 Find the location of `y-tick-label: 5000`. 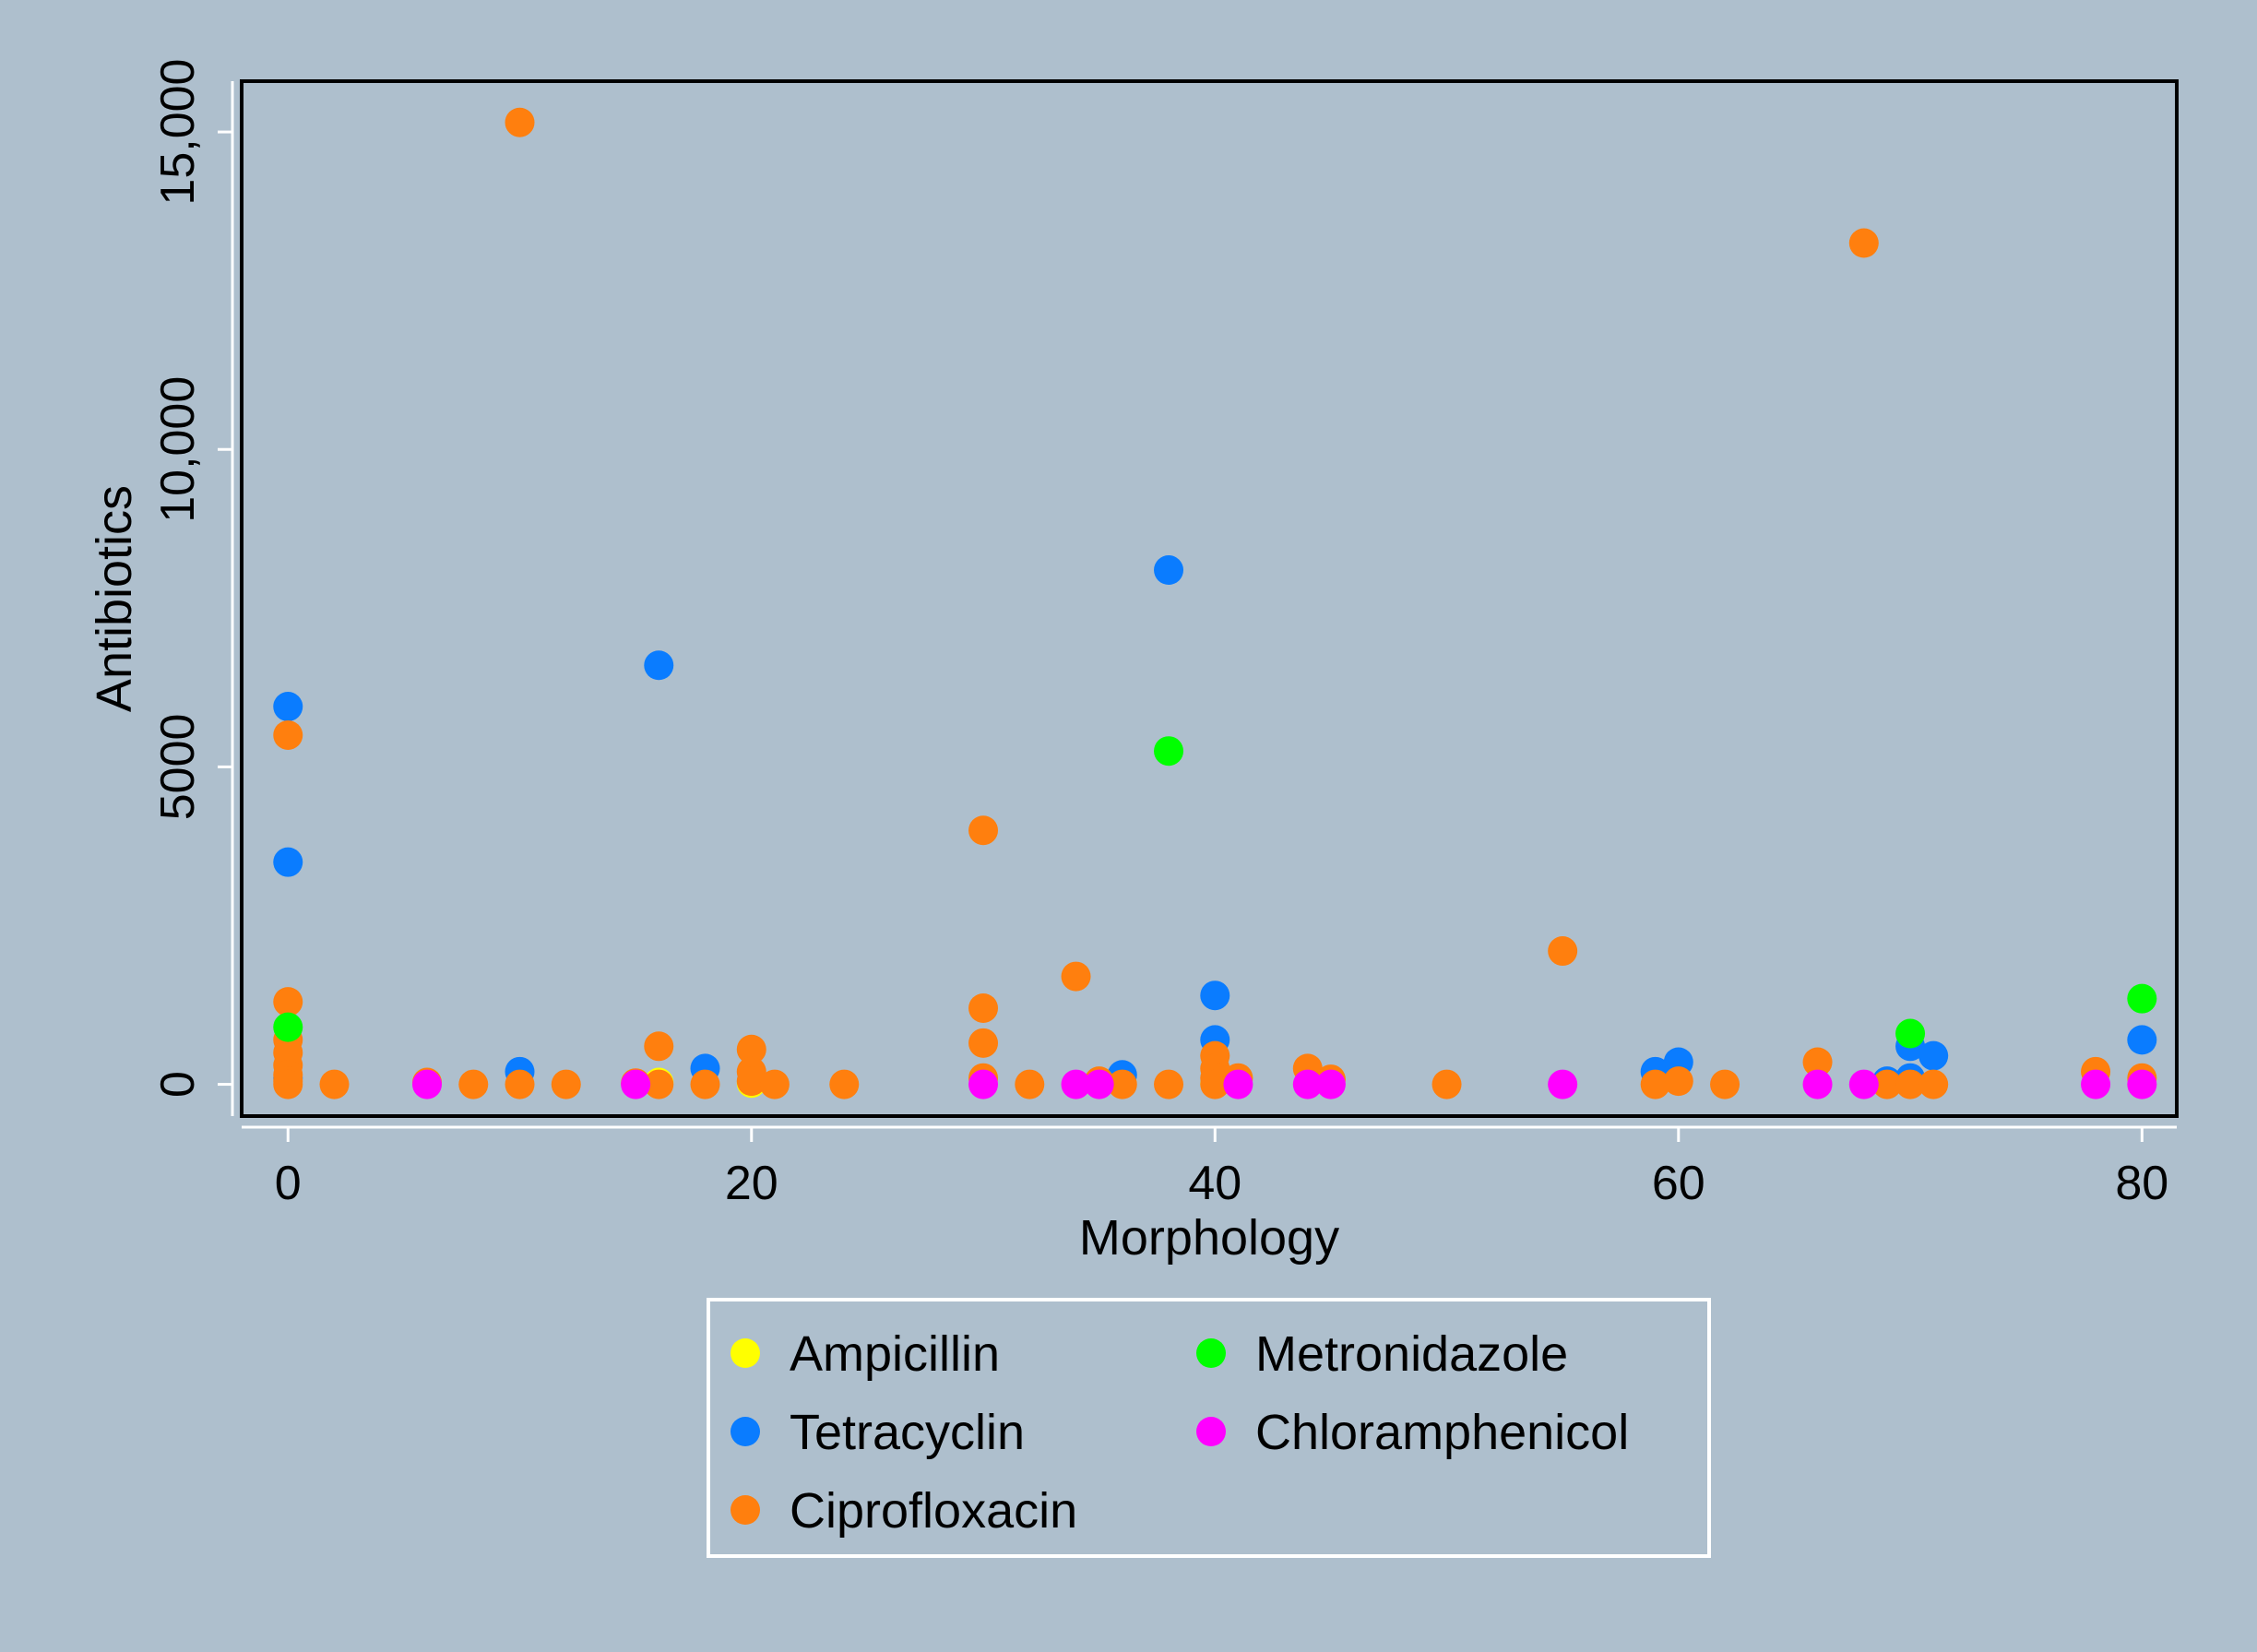

y-tick-label: 5000 is located at coordinates (178, 767).